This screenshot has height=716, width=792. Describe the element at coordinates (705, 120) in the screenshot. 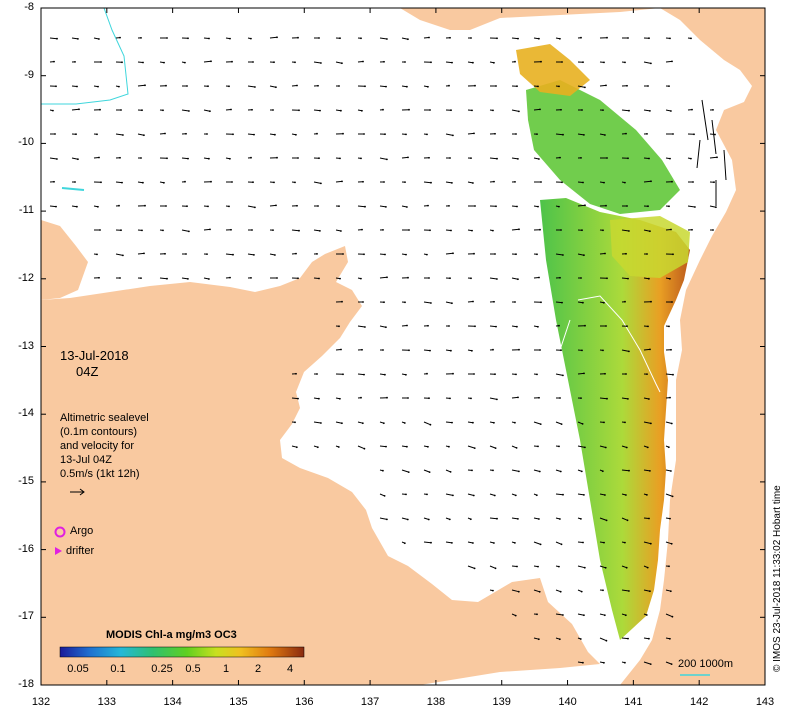

I see `velocity-arrow-strong` at that location.